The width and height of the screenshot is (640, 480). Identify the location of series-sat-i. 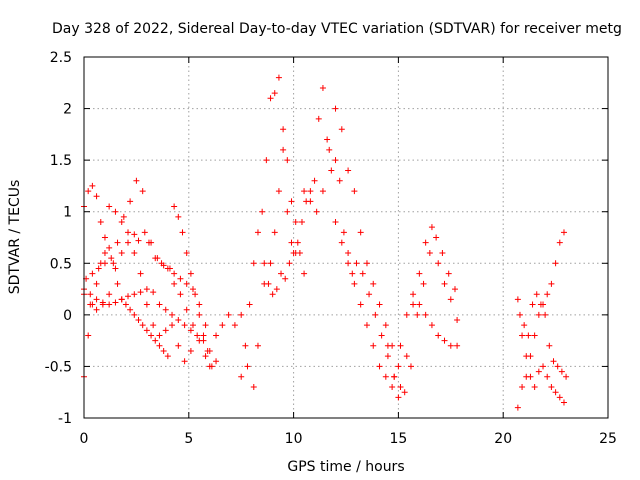
(308, 191).